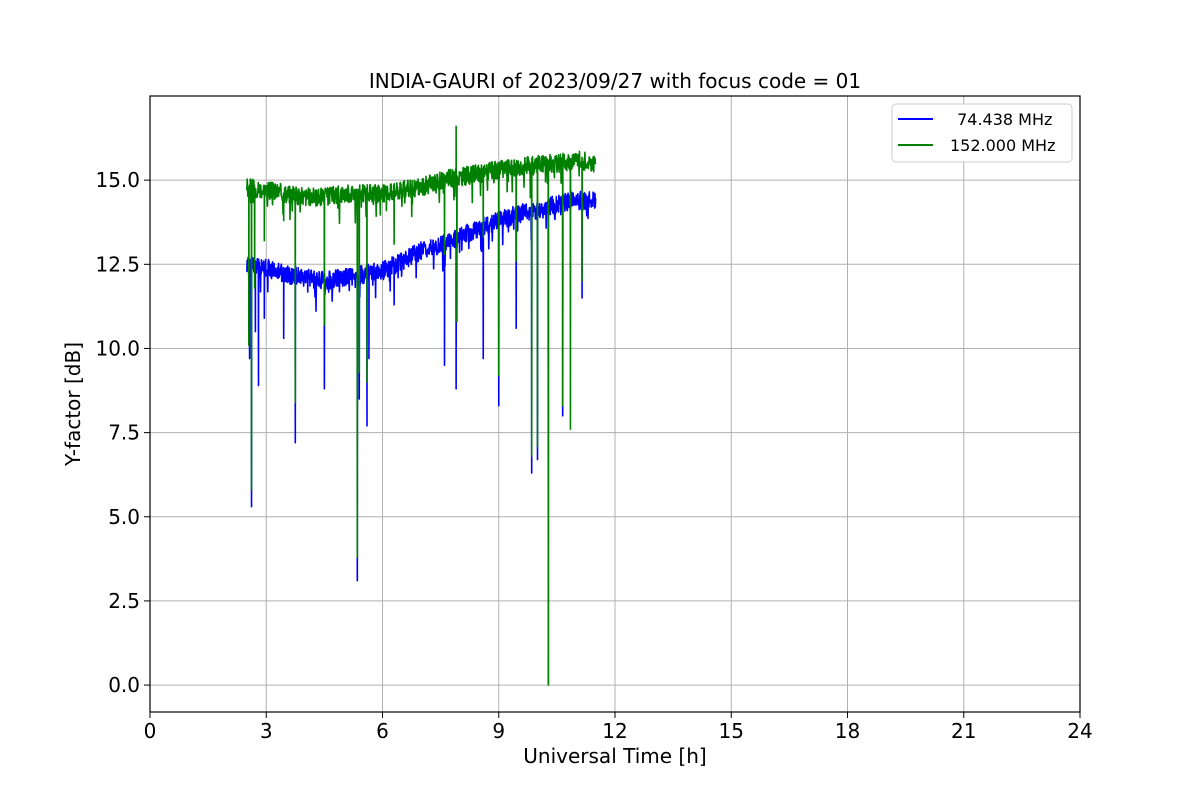 The image size is (1200, 804). I want to click on x-tick-label-2: 6, so click(382, 731).